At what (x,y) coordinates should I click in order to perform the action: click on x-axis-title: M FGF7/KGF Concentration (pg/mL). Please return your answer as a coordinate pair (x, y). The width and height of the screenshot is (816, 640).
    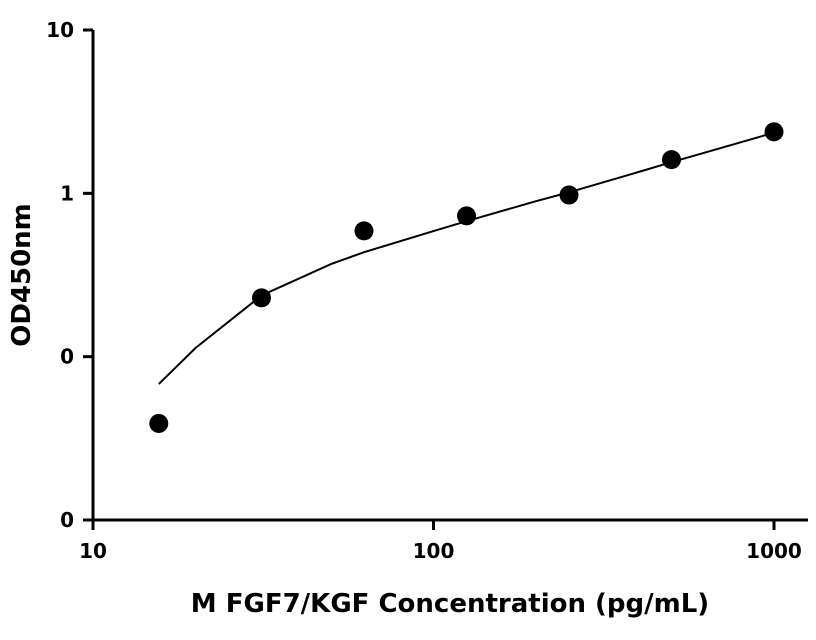
    Looking at the image, I should click on (450, 604).